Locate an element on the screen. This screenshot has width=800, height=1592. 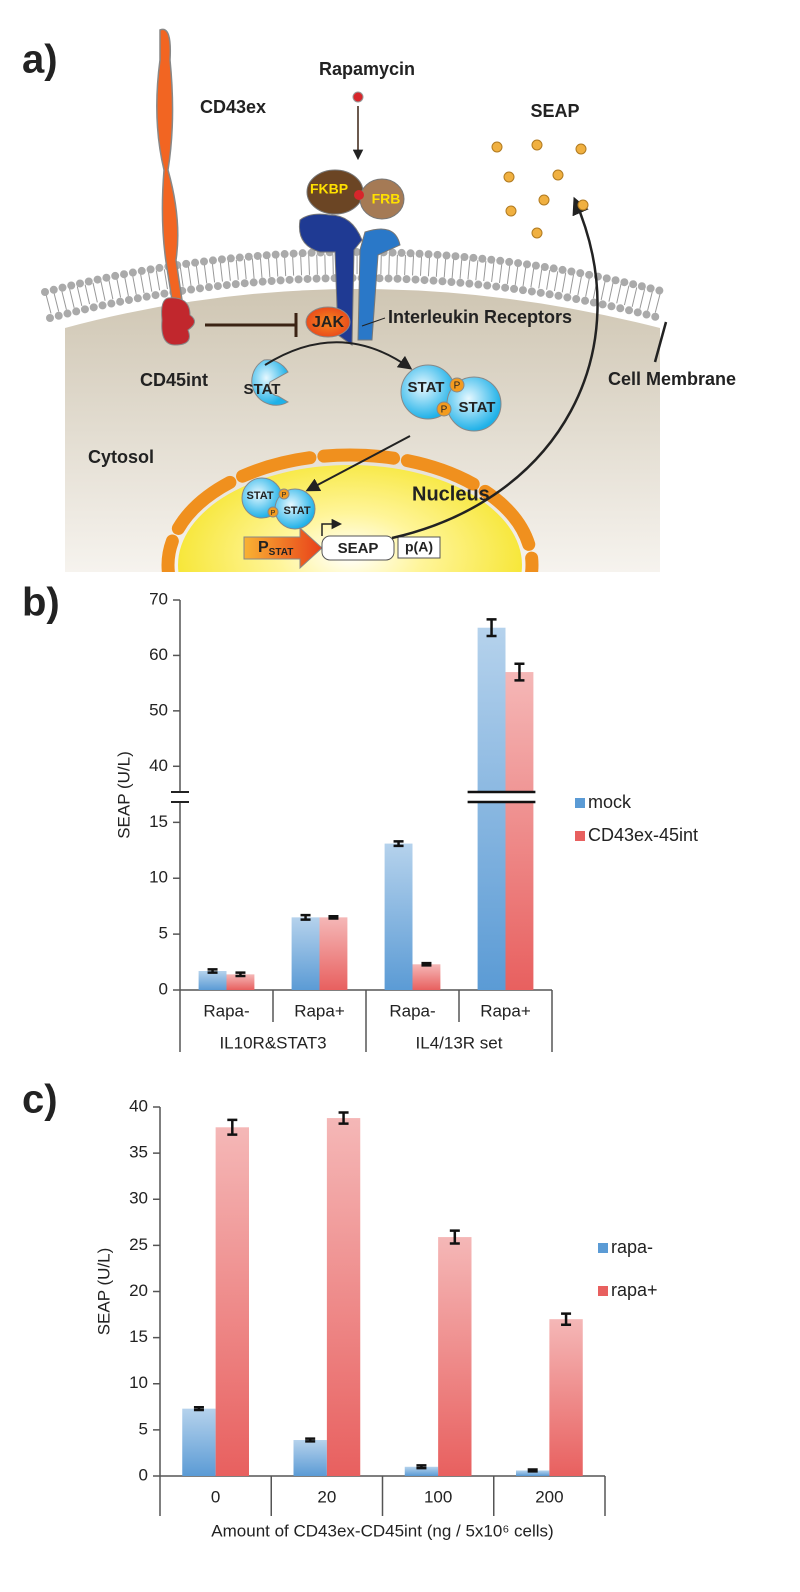
jak is located at coordinates (328, 322).